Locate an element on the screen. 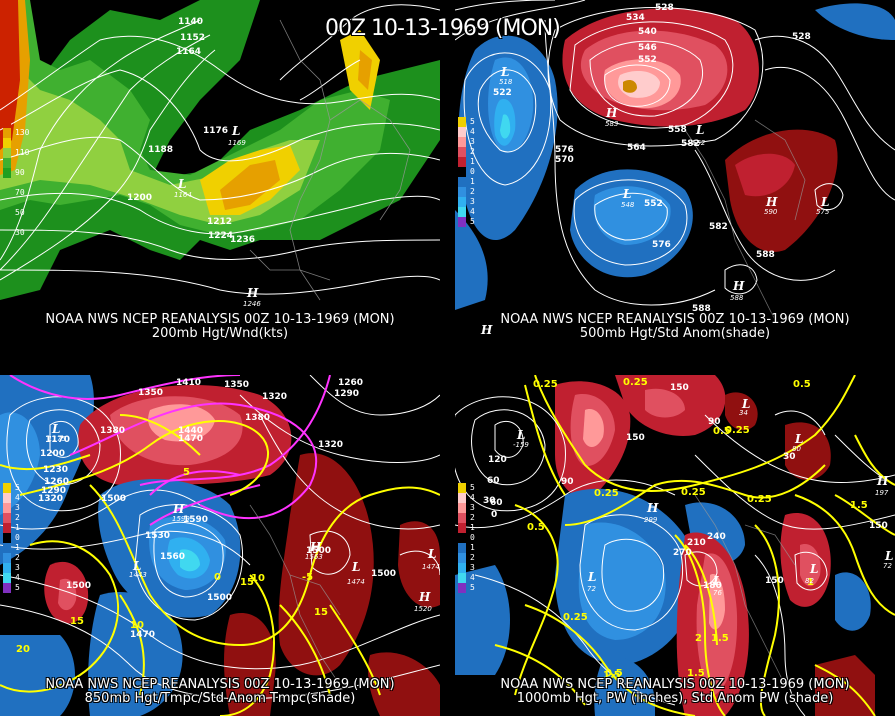 This screenshot has width=895, height=716. legend-label: 70 is located at coordinates (20, 192).